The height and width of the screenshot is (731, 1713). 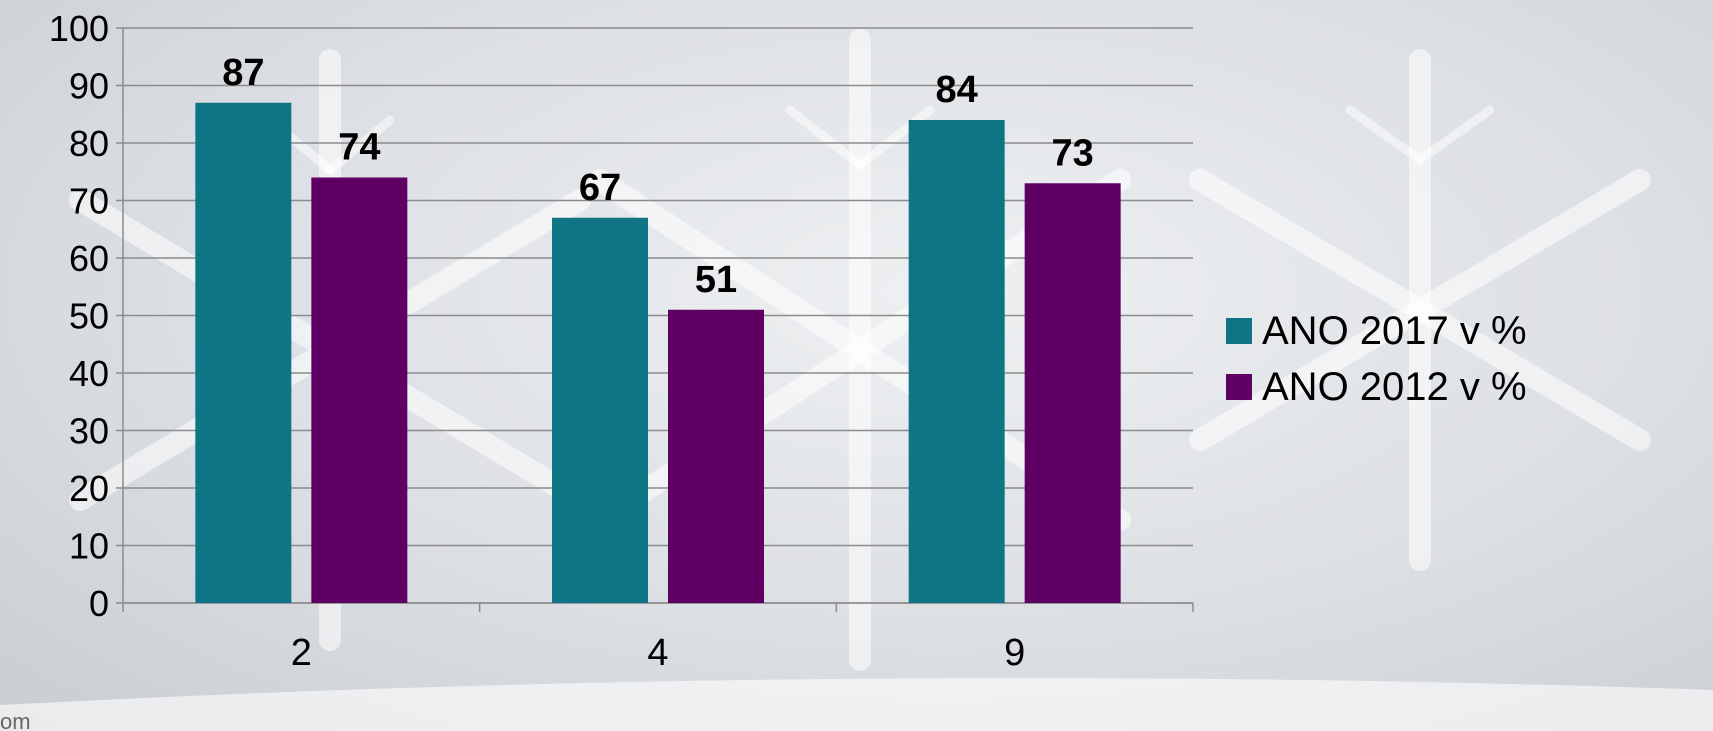 I want to click on x-tick-label-9: 9, so click(x=1014, y=653).